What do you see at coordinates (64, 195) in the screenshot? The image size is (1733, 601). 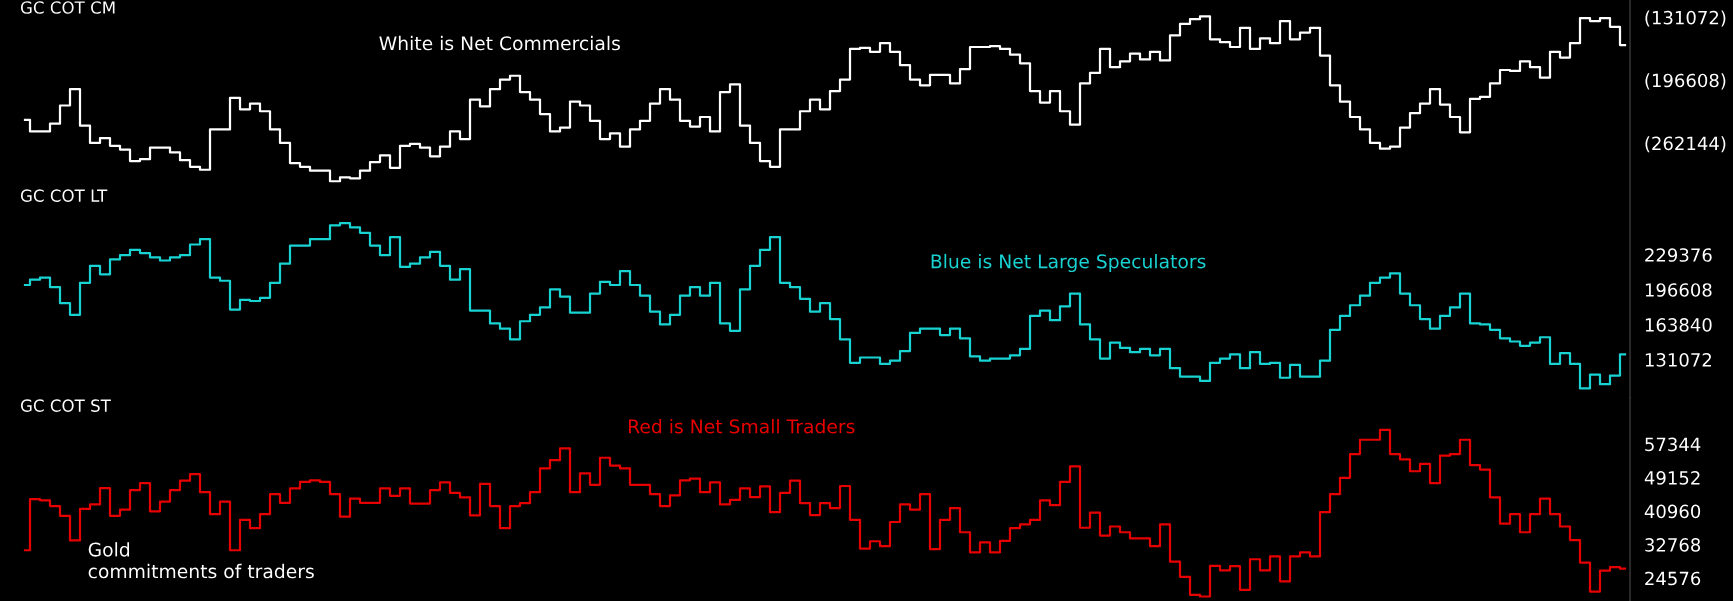 I see `chart-title: GC COT LT` at bounding box center [64, 195].